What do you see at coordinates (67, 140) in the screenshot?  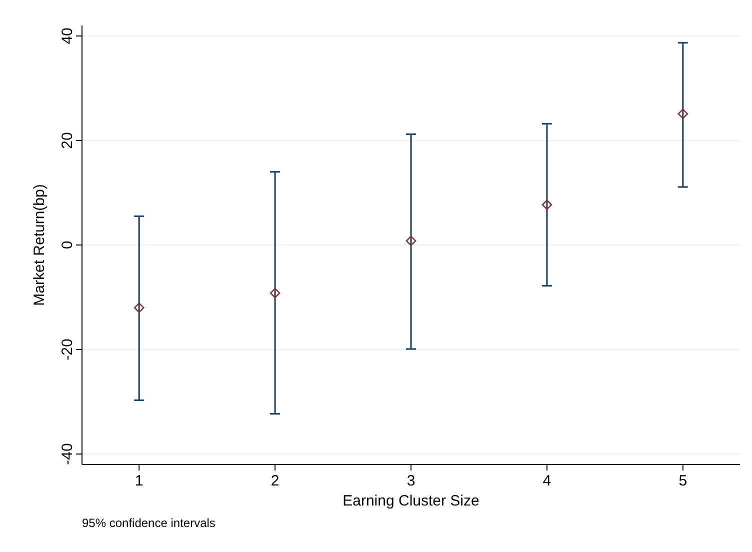 I see `y-tick-label: 20` at bounding box center [67, 140].